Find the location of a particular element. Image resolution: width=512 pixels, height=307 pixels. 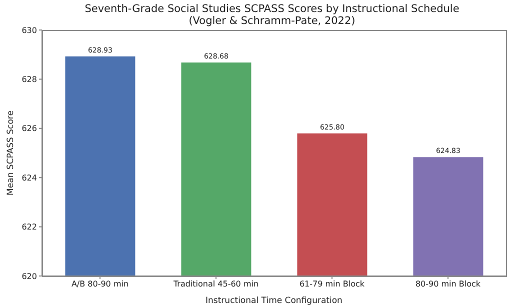

y-axis-title: Mean SCPASS Score is located at coordinates (11, 153).